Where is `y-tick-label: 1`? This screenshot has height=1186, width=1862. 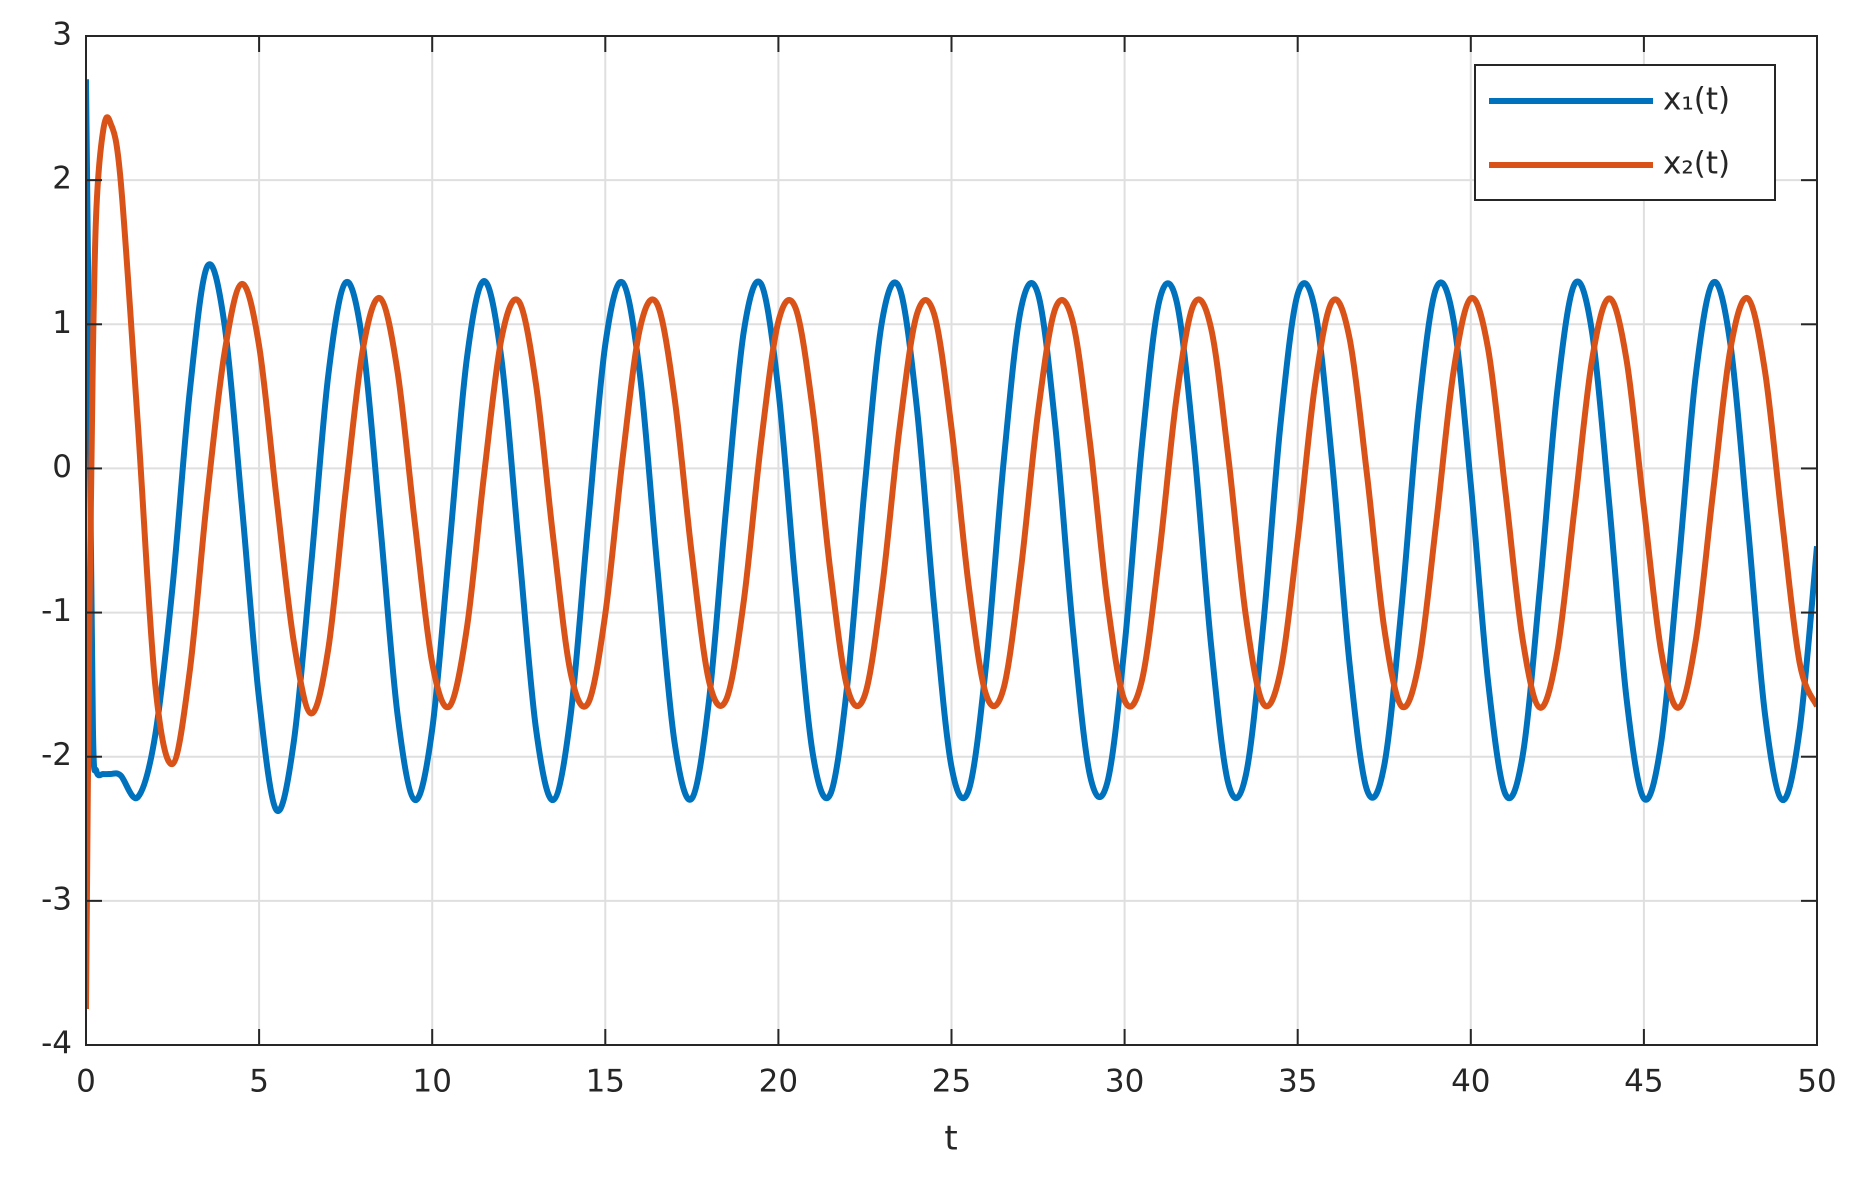
y-tick-label: 1 is located at coordinates (62, 323).